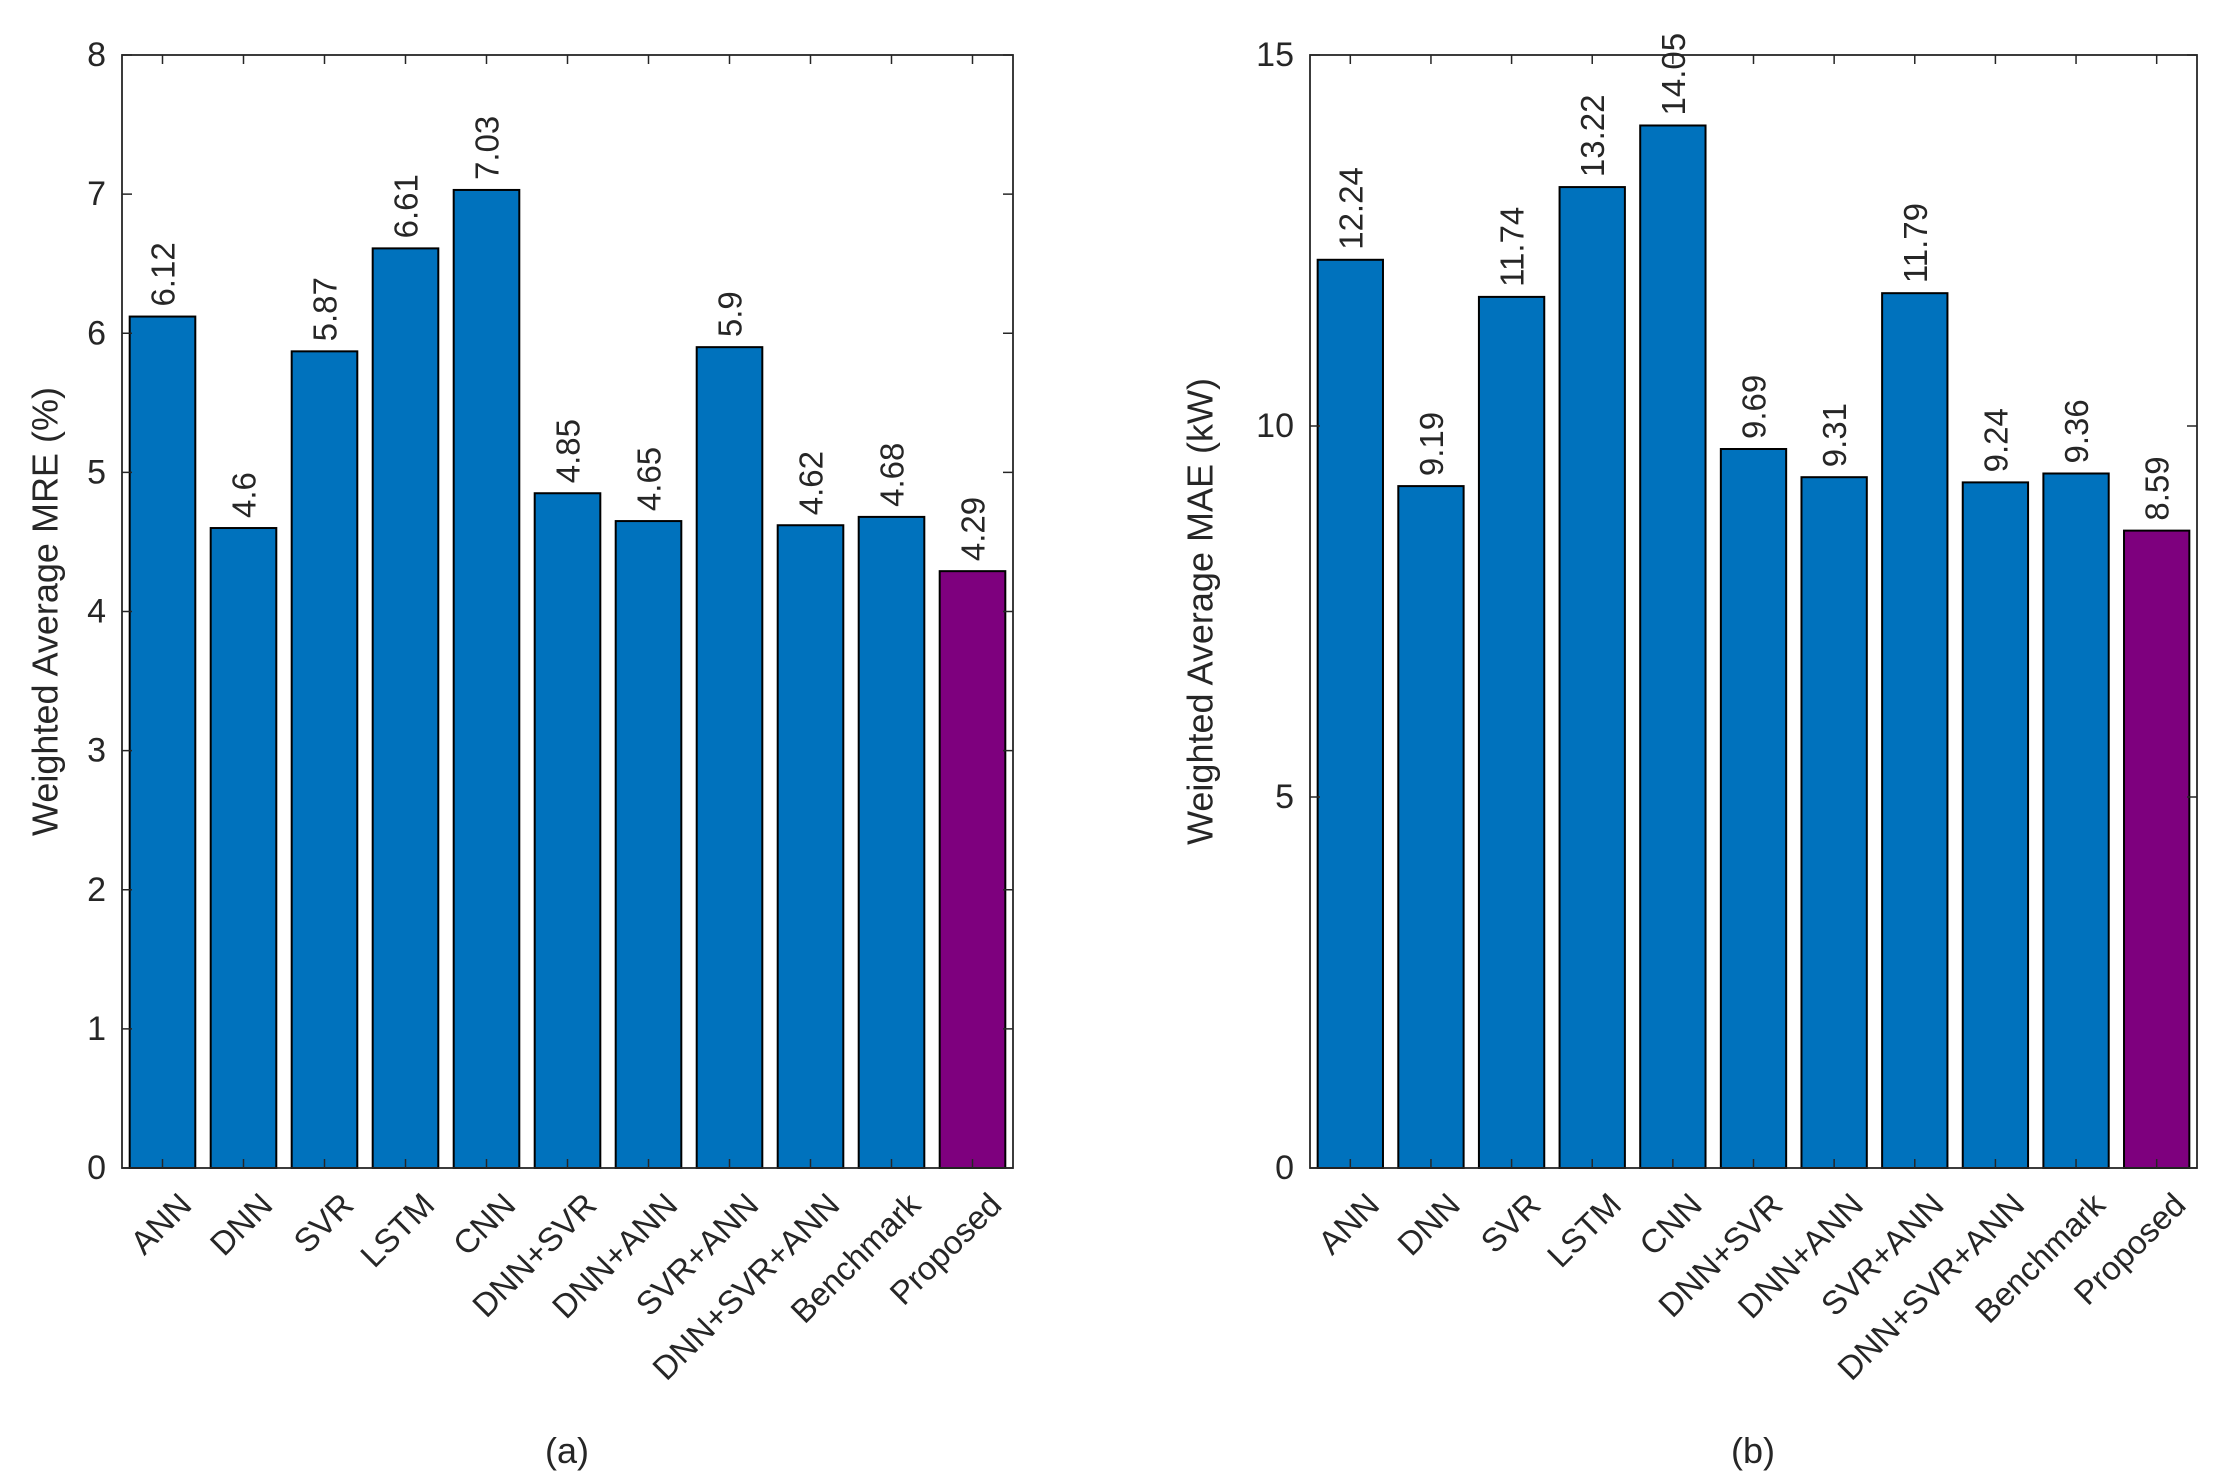 The image size is (2213, 1482). What do you see at coordinates (1350, 208) in the screenshot?
I see `value-label-b-ann: 12.24` at bounding box center [1350, 208].